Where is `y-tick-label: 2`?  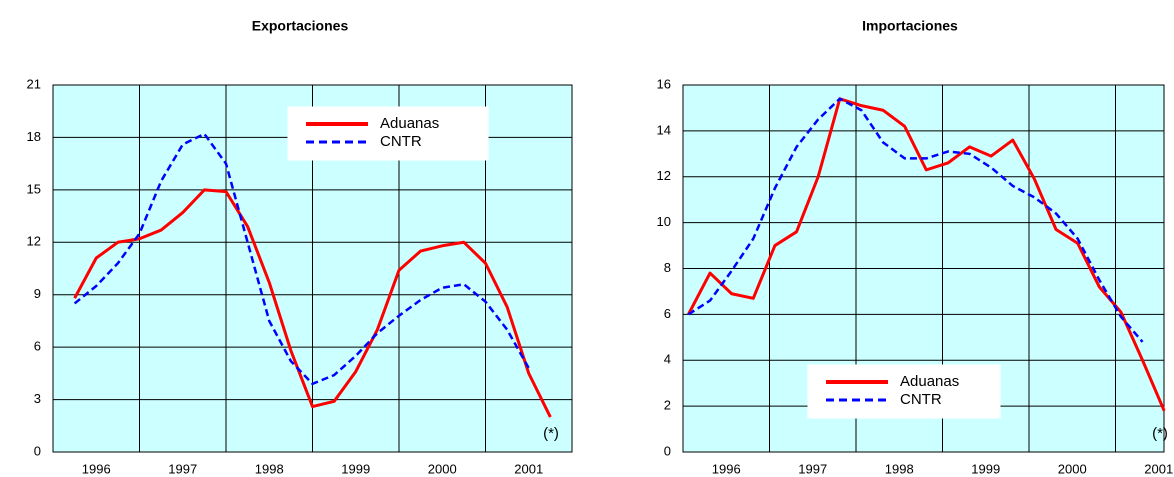 y-tick-label: 2 is located at coordinates (667, 405).